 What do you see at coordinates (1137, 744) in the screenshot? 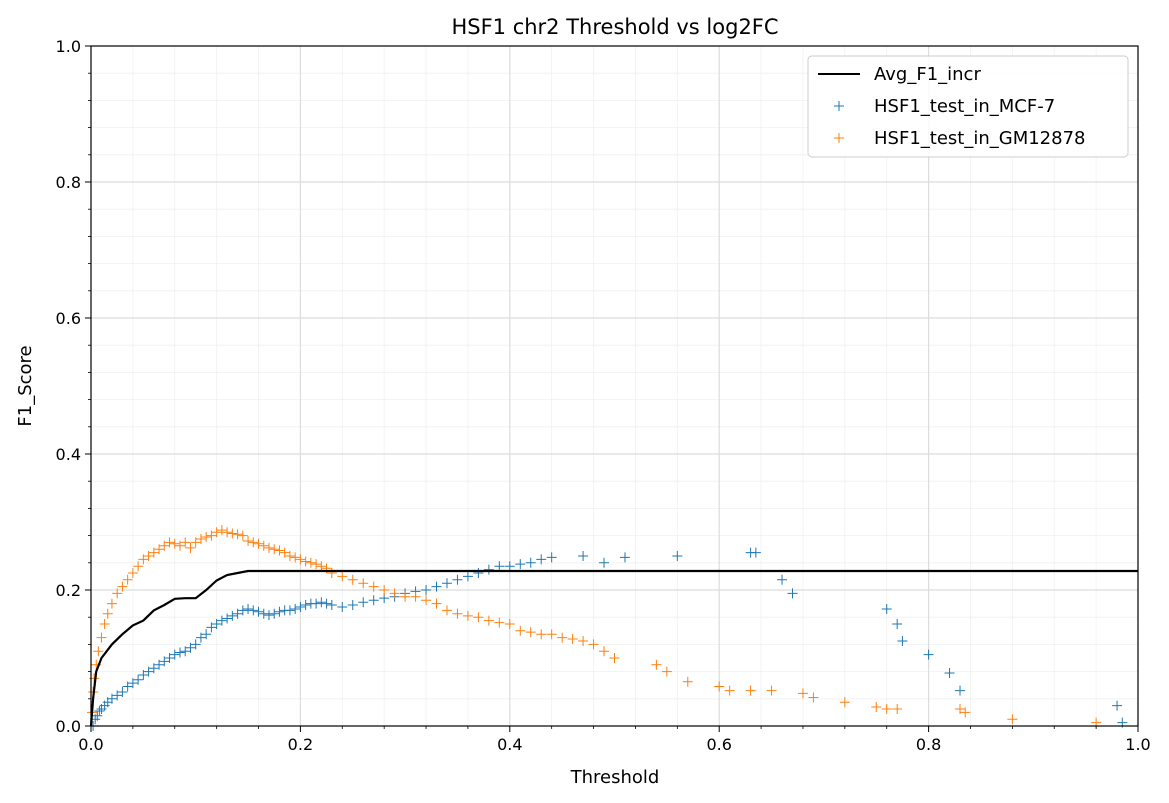
I see `x-tick-label: 1.0` at bounding box center [1137, 744].